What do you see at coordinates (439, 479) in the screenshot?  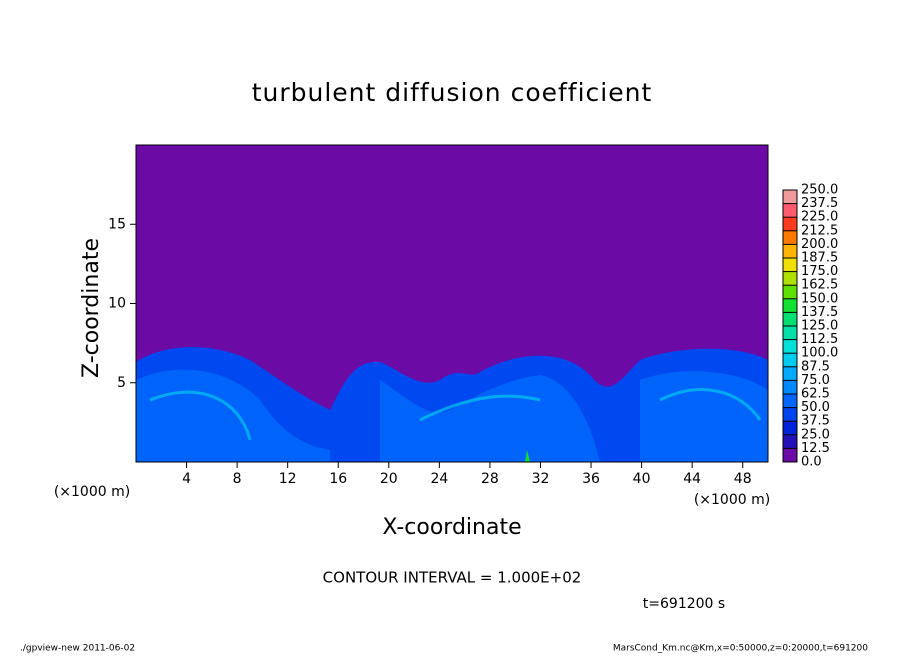 I see `x-tick-label: 24` at bounding box center [439, 479].